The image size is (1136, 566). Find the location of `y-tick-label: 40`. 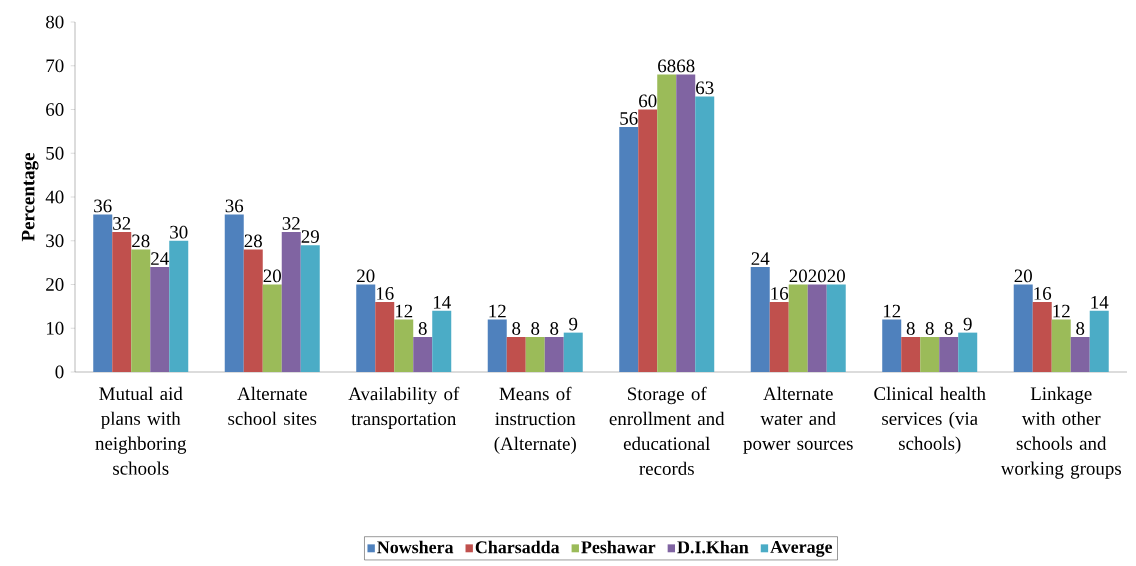

y-tick-label: 40 is located at coordinates (54, 197).